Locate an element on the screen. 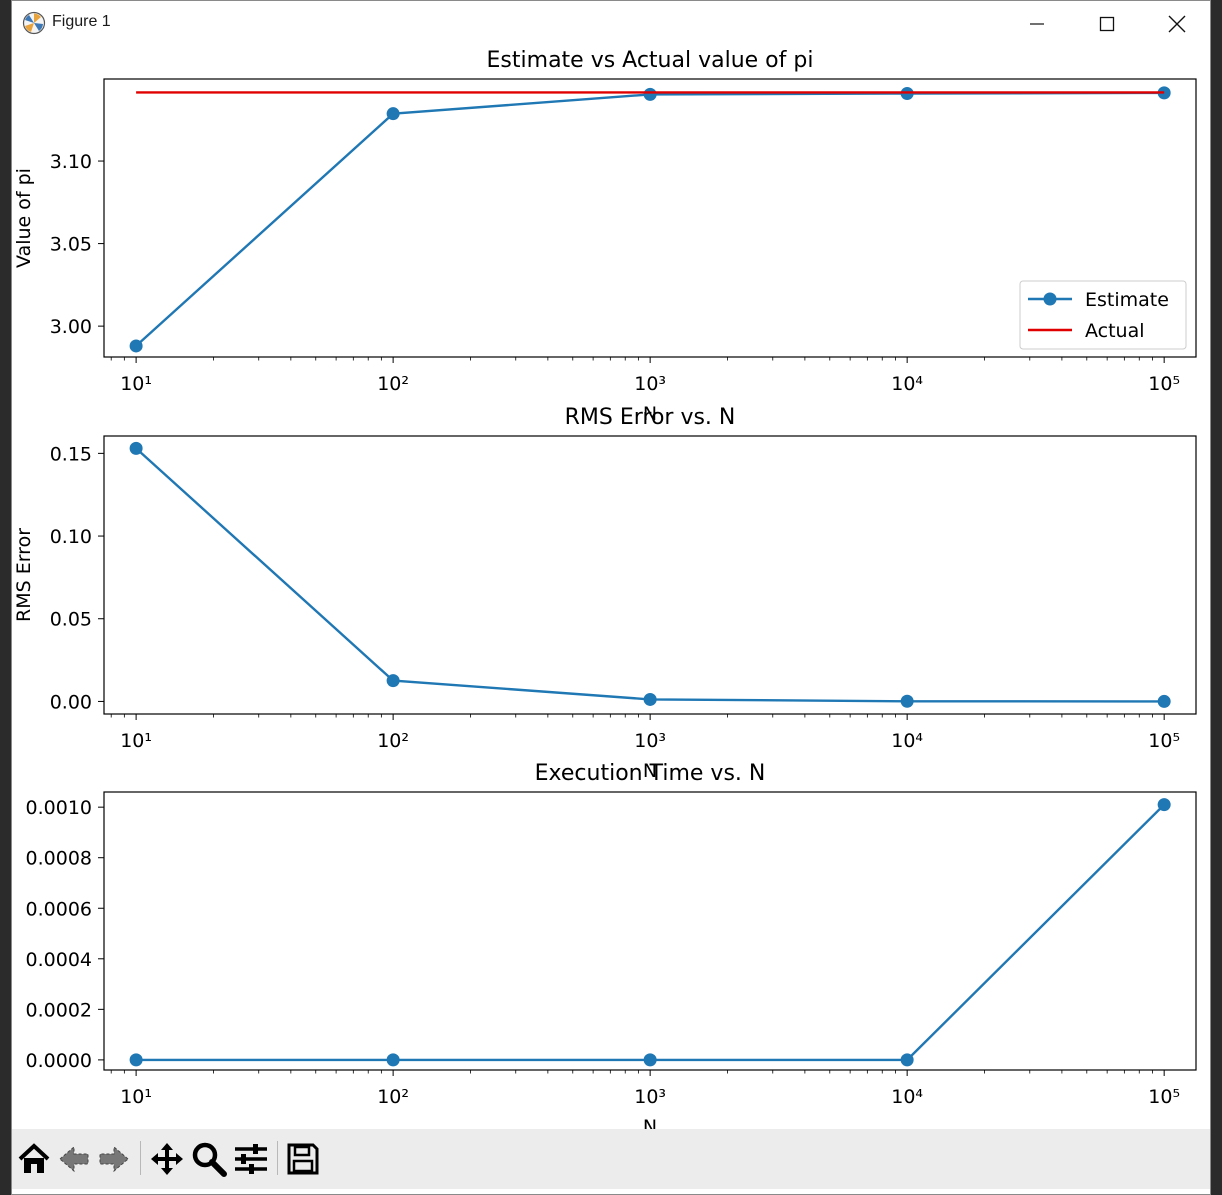 This screenshot has width=1222, height=1195. y-tick-label: 0.0006 is located at coordinates (59, 909).